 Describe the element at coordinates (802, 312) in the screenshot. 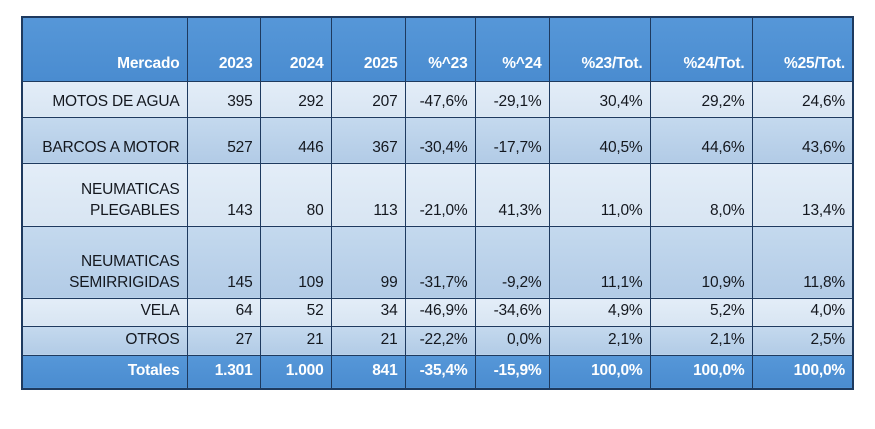

I see `value-cell: 4,0%` at that location.